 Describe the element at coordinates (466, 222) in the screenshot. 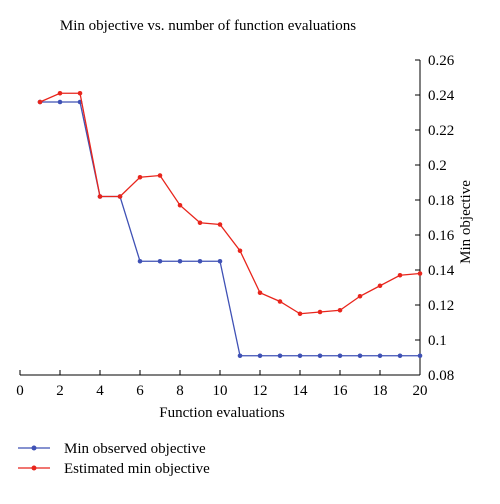

I see `y-axis-label: Min objective` at that location.